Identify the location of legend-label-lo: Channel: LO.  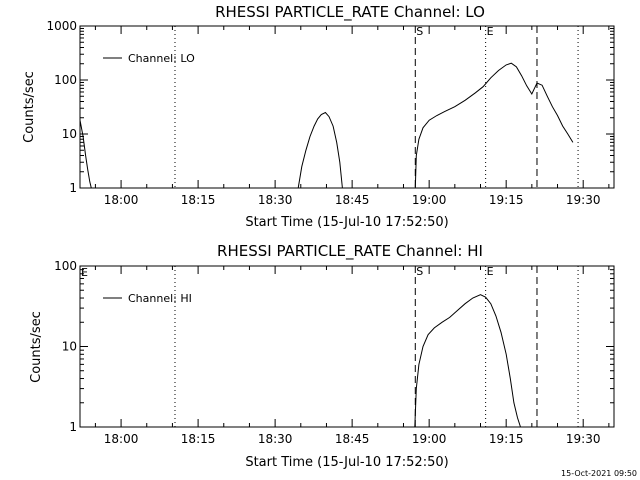
(161, 58).